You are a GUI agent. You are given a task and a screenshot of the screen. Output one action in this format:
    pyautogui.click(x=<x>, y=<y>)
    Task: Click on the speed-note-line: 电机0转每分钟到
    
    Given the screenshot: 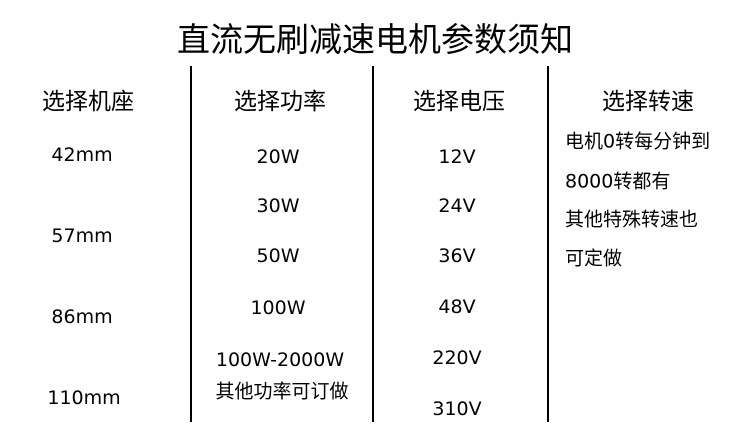 What is the action you would take?
    pyautogui.click(x=638, y=141)
    